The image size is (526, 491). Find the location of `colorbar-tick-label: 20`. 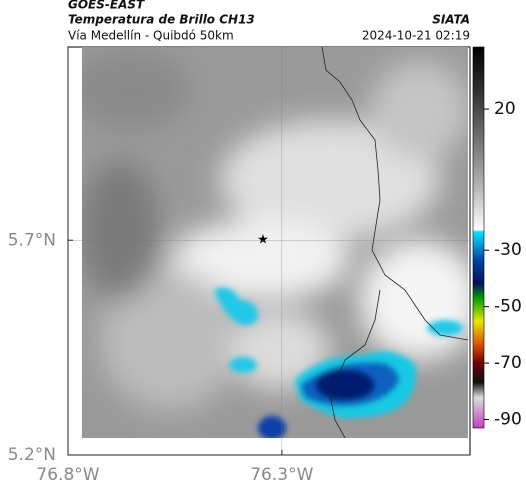

colorbar-tick-label: 20 is located at coordinates (505, 109).